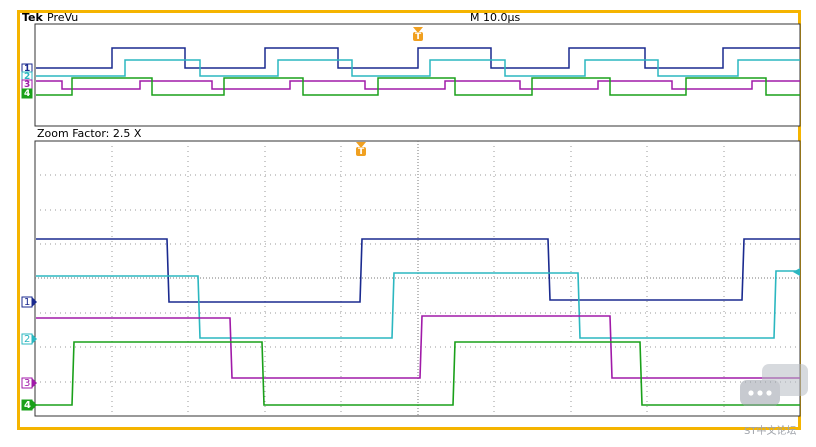  What do you see at coordinates (418, 347) in the screenshot?
I see `zoom-ch3-trace` at bounding box center [418, 347].